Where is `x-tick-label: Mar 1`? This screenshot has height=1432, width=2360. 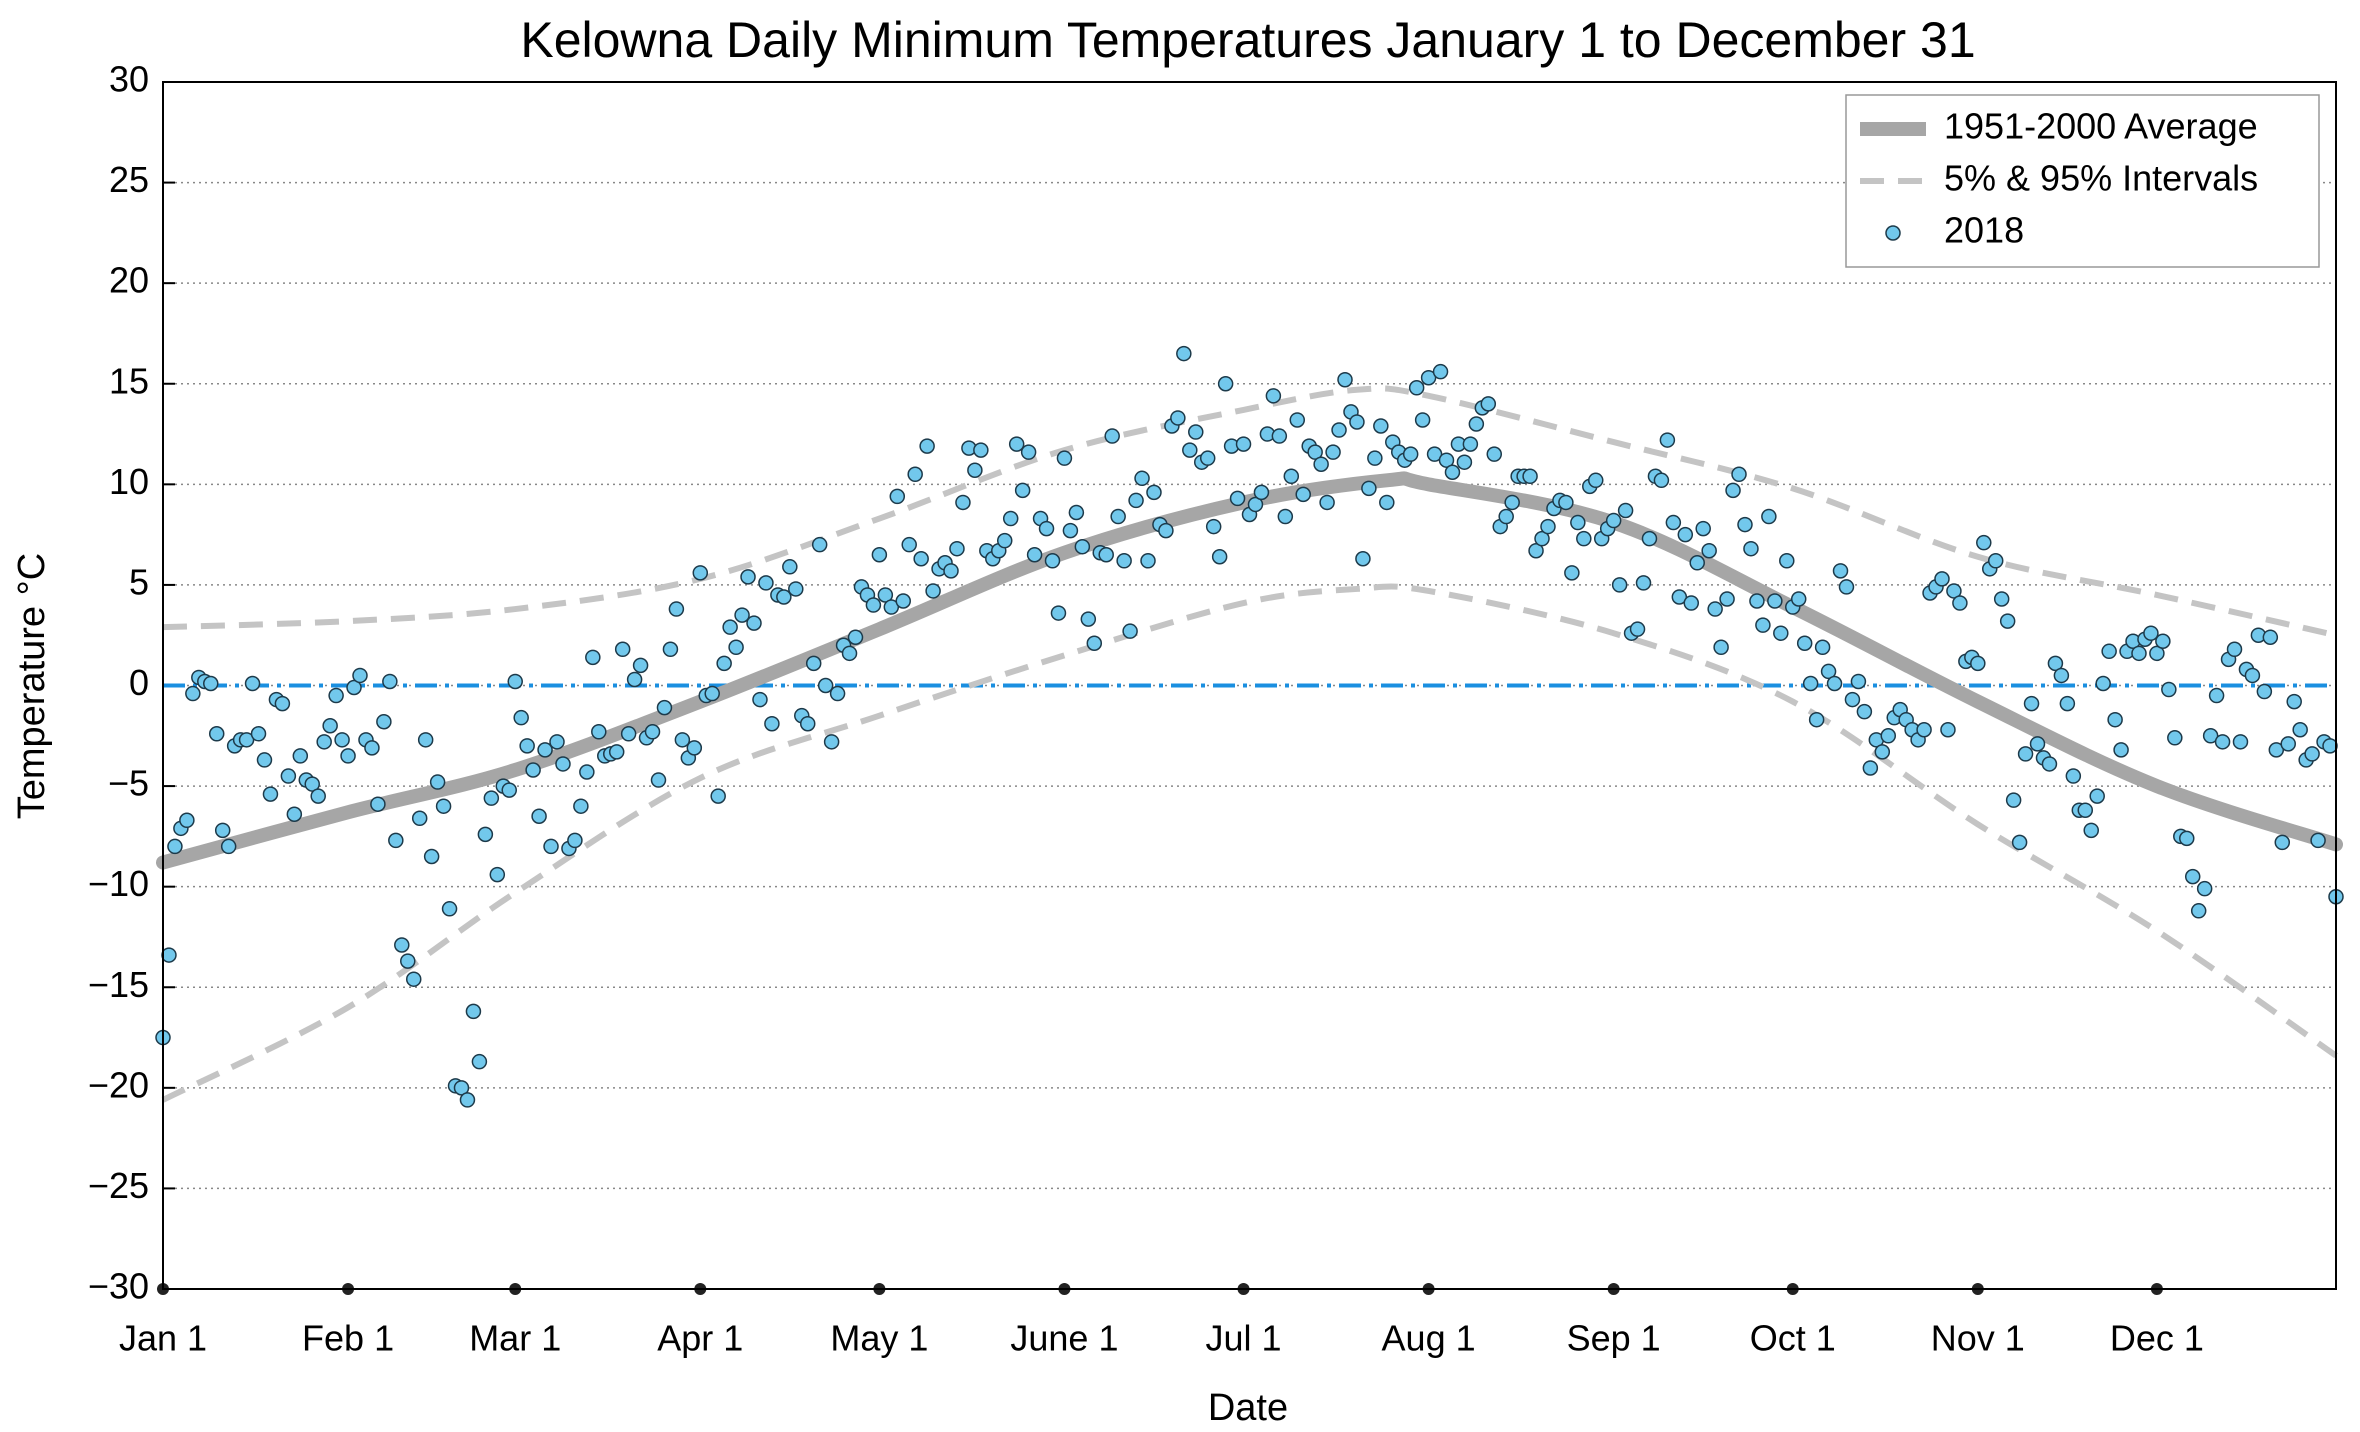 x-tick-label: Mar 1 is located at coordinates (515, 1338).